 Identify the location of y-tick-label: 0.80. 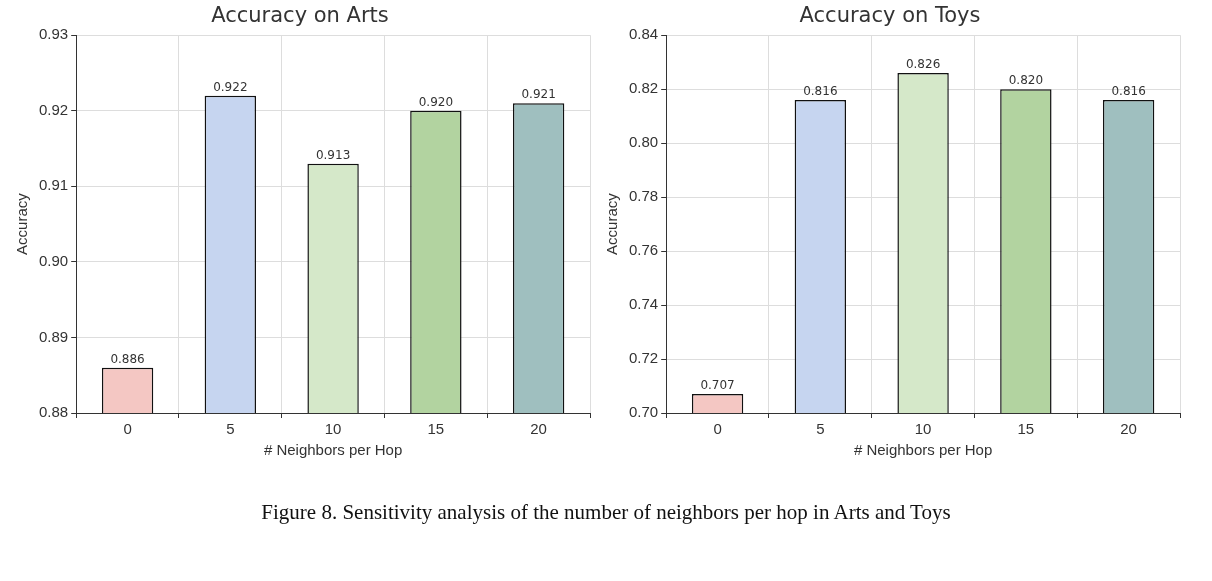
(643, 142).